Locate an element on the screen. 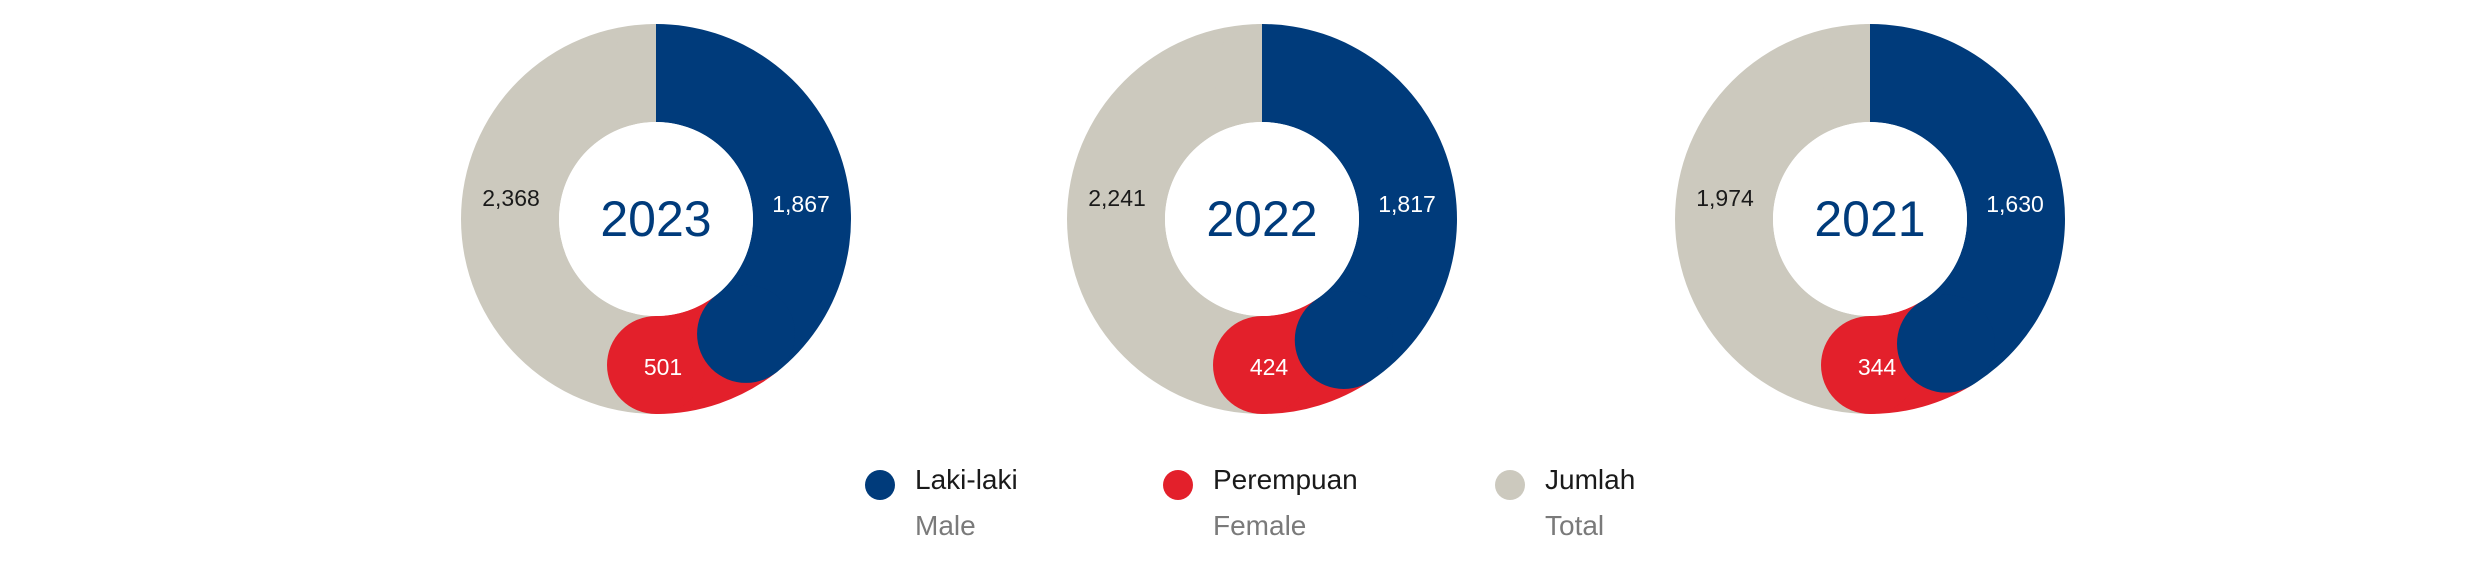  donut-chart-2021: 2021 1,630 344 1,974 is located at coordinates (1870, 219).